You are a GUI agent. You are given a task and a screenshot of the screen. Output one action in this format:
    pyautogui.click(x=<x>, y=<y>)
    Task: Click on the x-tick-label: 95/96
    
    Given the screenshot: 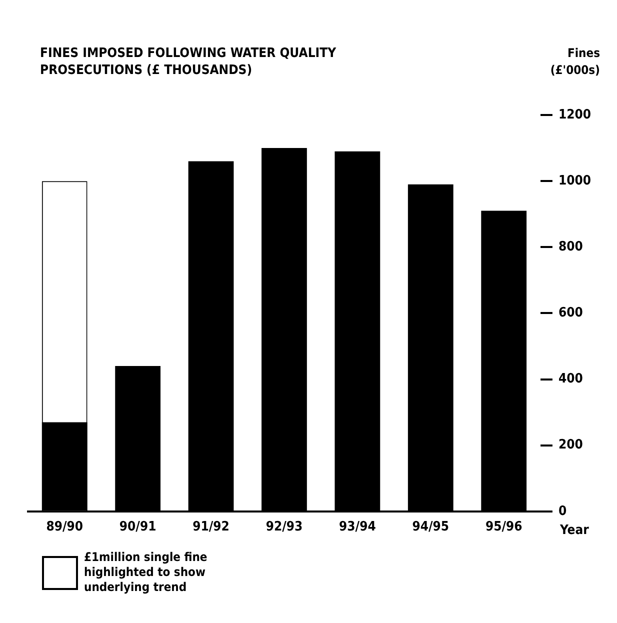 What is the action you would take?
    pyautogui.click(x=503, y=527)
    